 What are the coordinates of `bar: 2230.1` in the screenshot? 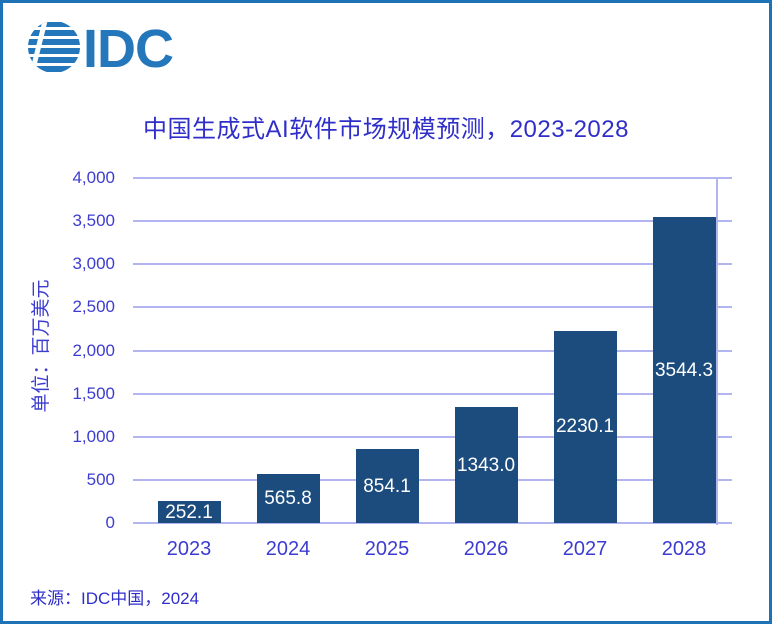 It's located at (585, 426).